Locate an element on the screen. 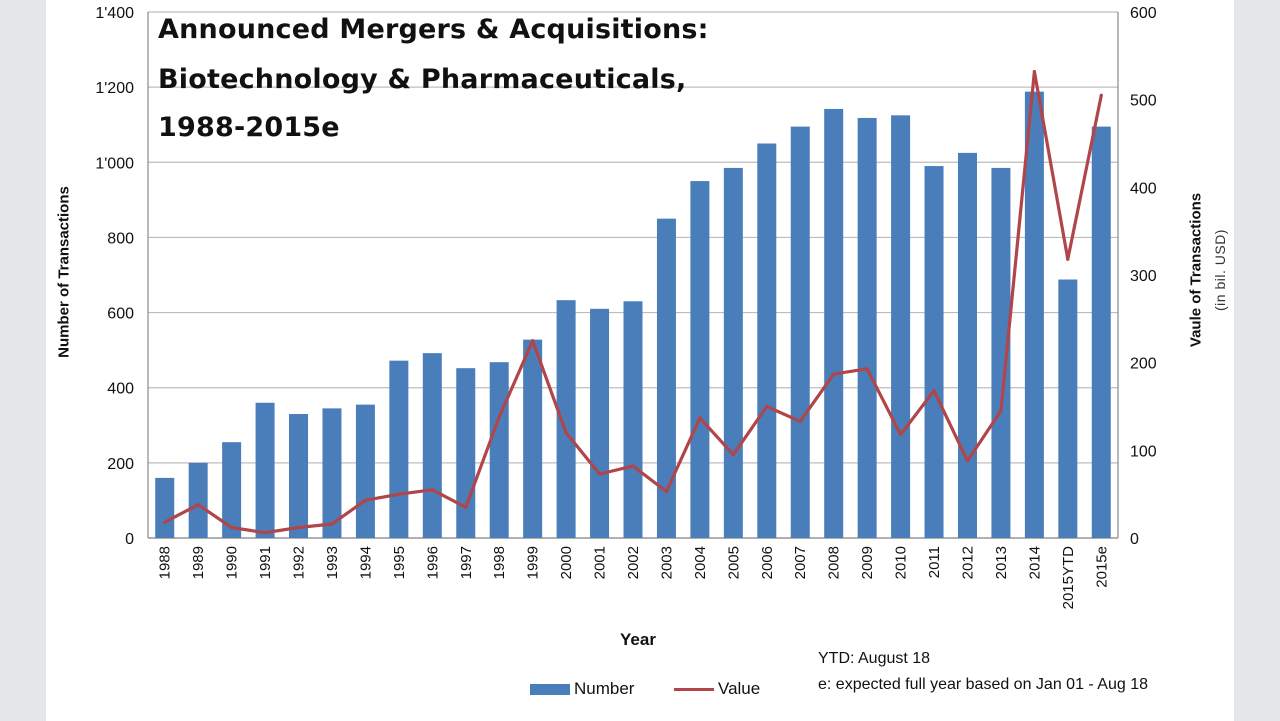 This screenshot has height=721, width=1280. bar-2015YTD is located at coordinates (1068, 408).